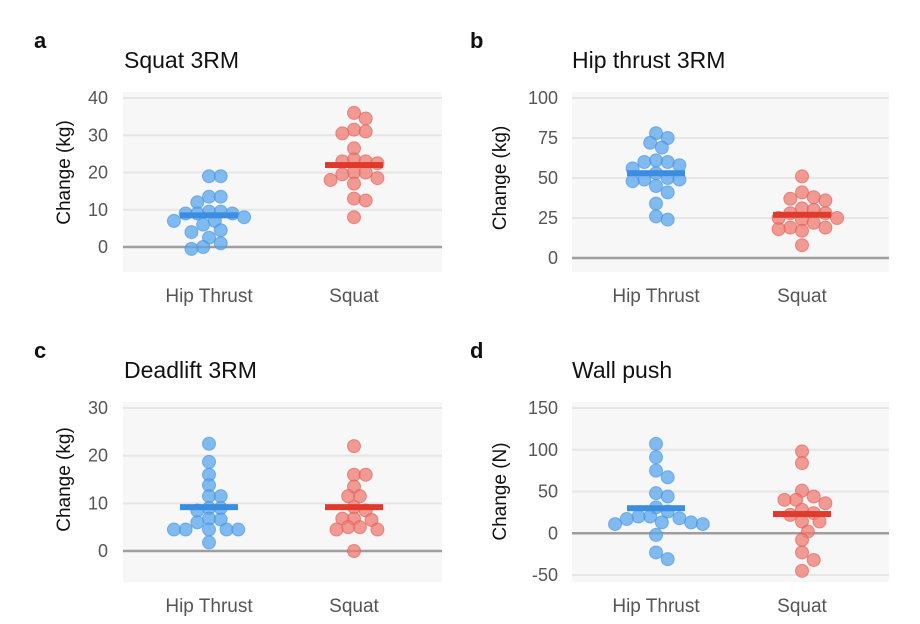  I want to click on y-tick-label: 150, so click(543, 408).